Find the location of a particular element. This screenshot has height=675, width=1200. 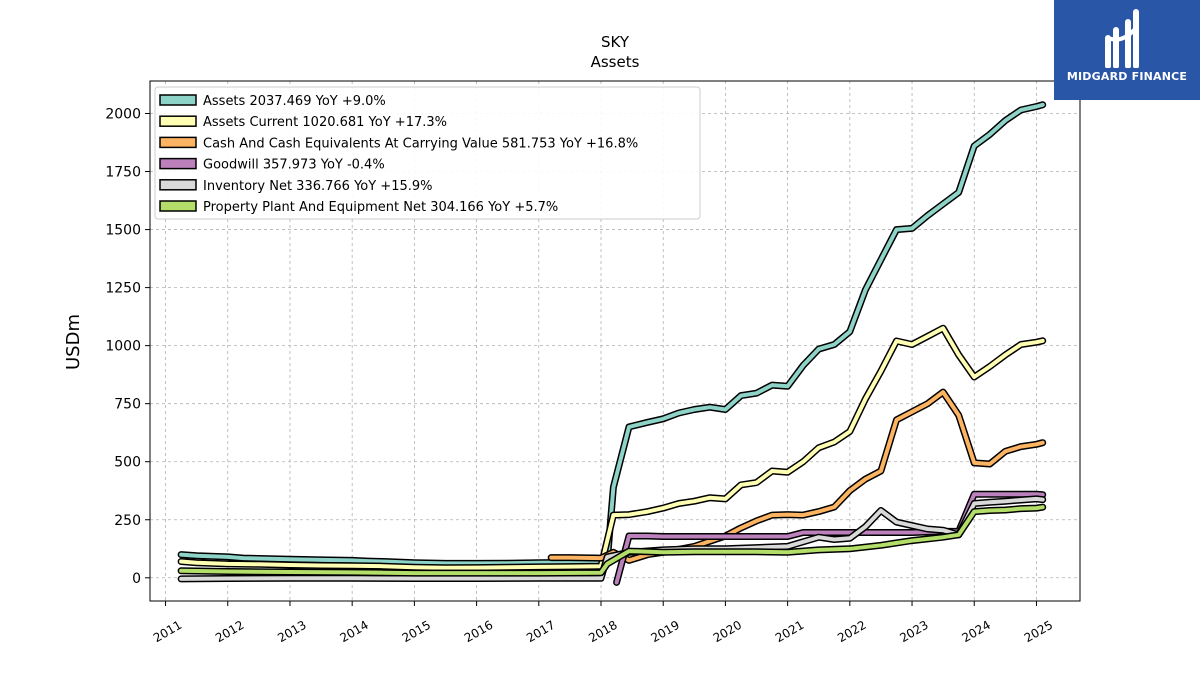

x-tick-label: 2023 is located at coordinates (913, 631).